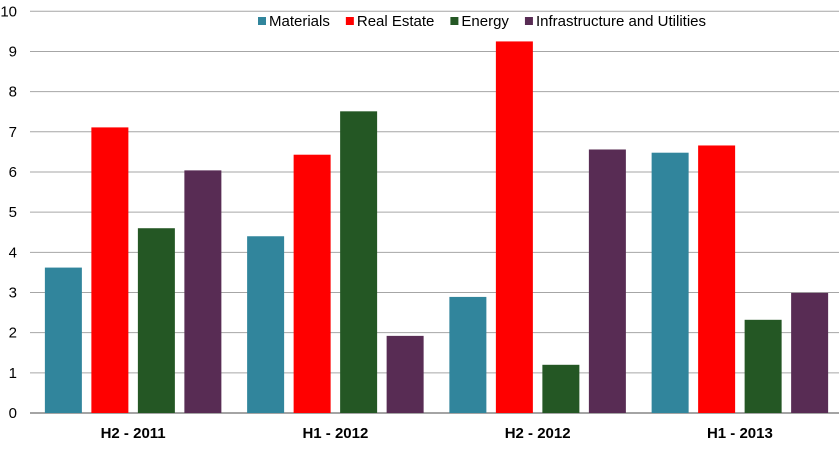 The width and height of the screenshot is (839, 464). What do you see at coordinates (621, 21) in the screenshot?
I see `legend-label: Infrastructure and Utilities` at bounding box center [621, 21].